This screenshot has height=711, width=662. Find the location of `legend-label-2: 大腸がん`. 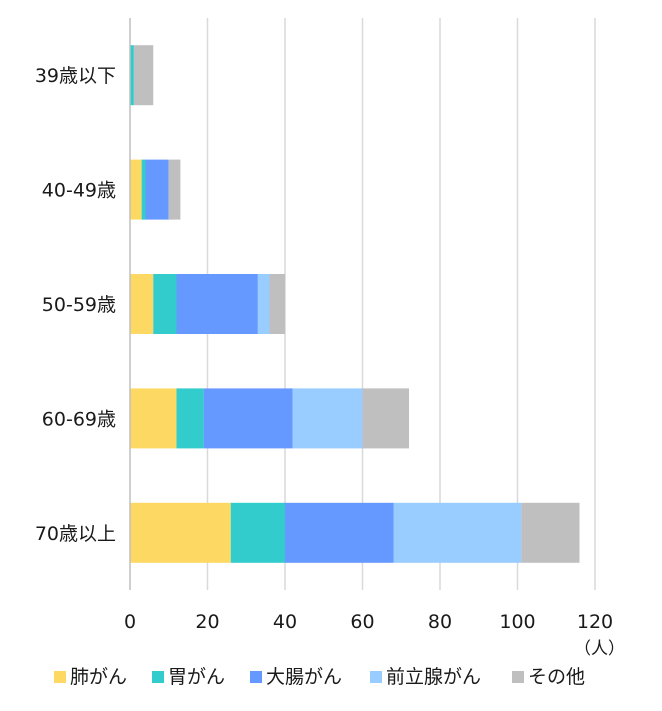

legend-label-2: 大腸がん is located at coordinates (304, 677).